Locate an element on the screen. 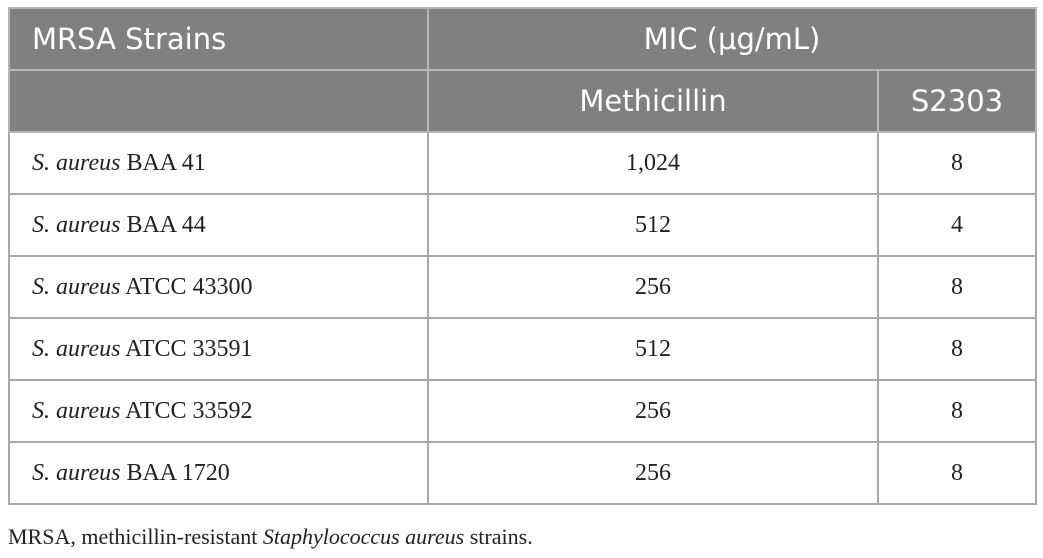 Image resolution: width=1043 pixels, height=558 pixels. table-row: S. aureus BAA 41 1,024 8 is located at coordinates (522, 163).